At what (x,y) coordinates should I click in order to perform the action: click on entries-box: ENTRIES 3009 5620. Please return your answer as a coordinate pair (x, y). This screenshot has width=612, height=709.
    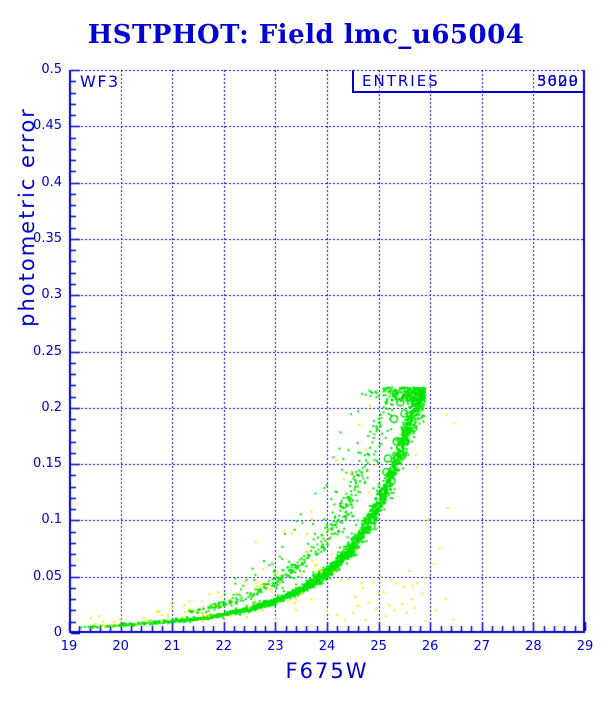
    Looking at the image, I should click on (468, 81).